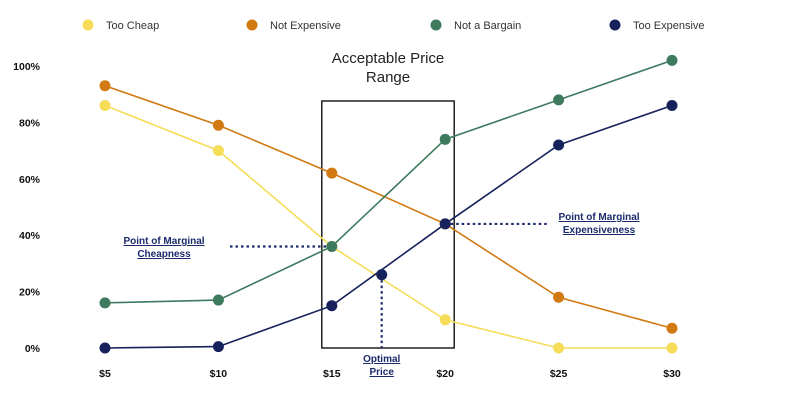  Describe the element at coordinates (381, 359) in the screenshot. I see `optimal-price-label: Optimal` at that location.